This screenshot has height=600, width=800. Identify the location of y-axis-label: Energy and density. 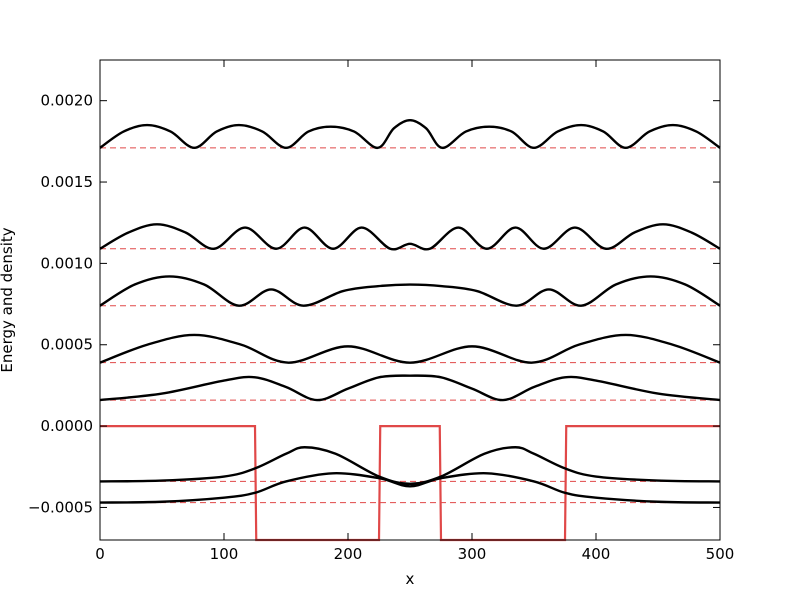
(8, 299).